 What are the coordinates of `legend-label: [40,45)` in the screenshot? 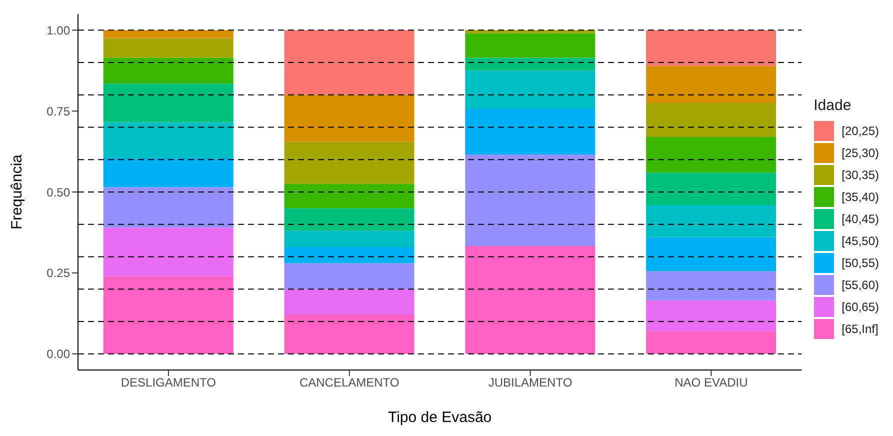 It's located at (860, 219).